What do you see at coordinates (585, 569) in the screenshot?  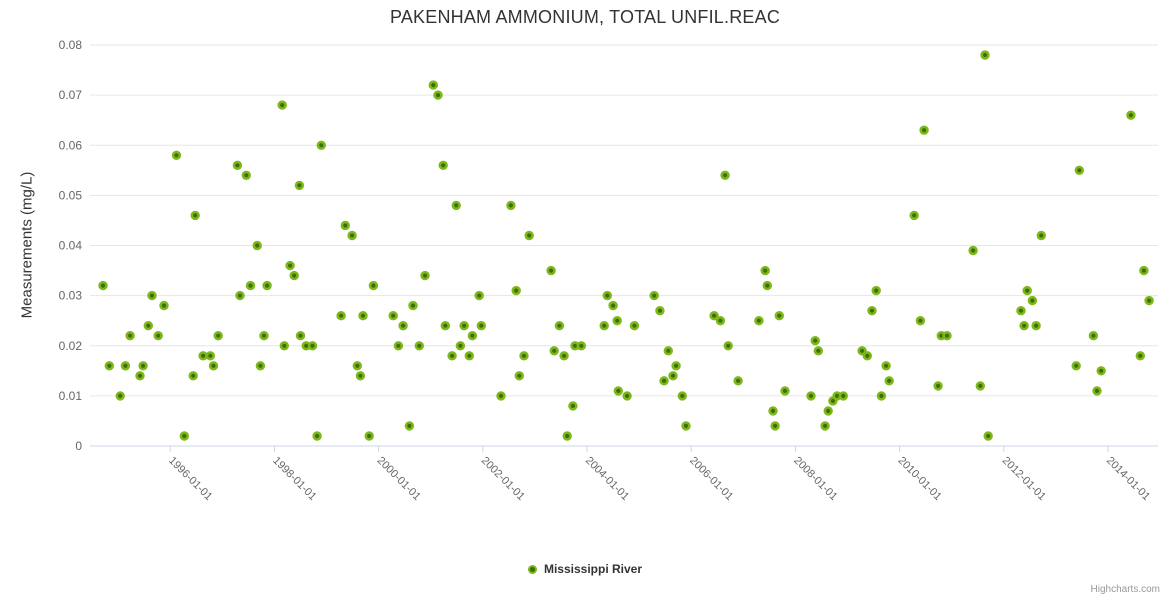 I see `legend-item-mississippi-river: Mississippi River` at bounding box center [585, 569].